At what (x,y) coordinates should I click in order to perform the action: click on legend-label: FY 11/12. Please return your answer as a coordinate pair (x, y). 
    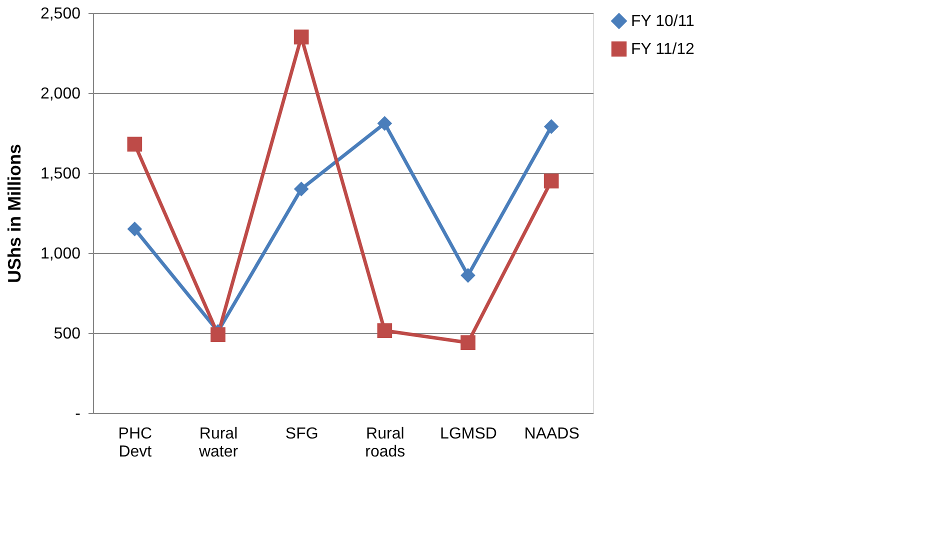
    Looking at the image, I should click on (663, 49).